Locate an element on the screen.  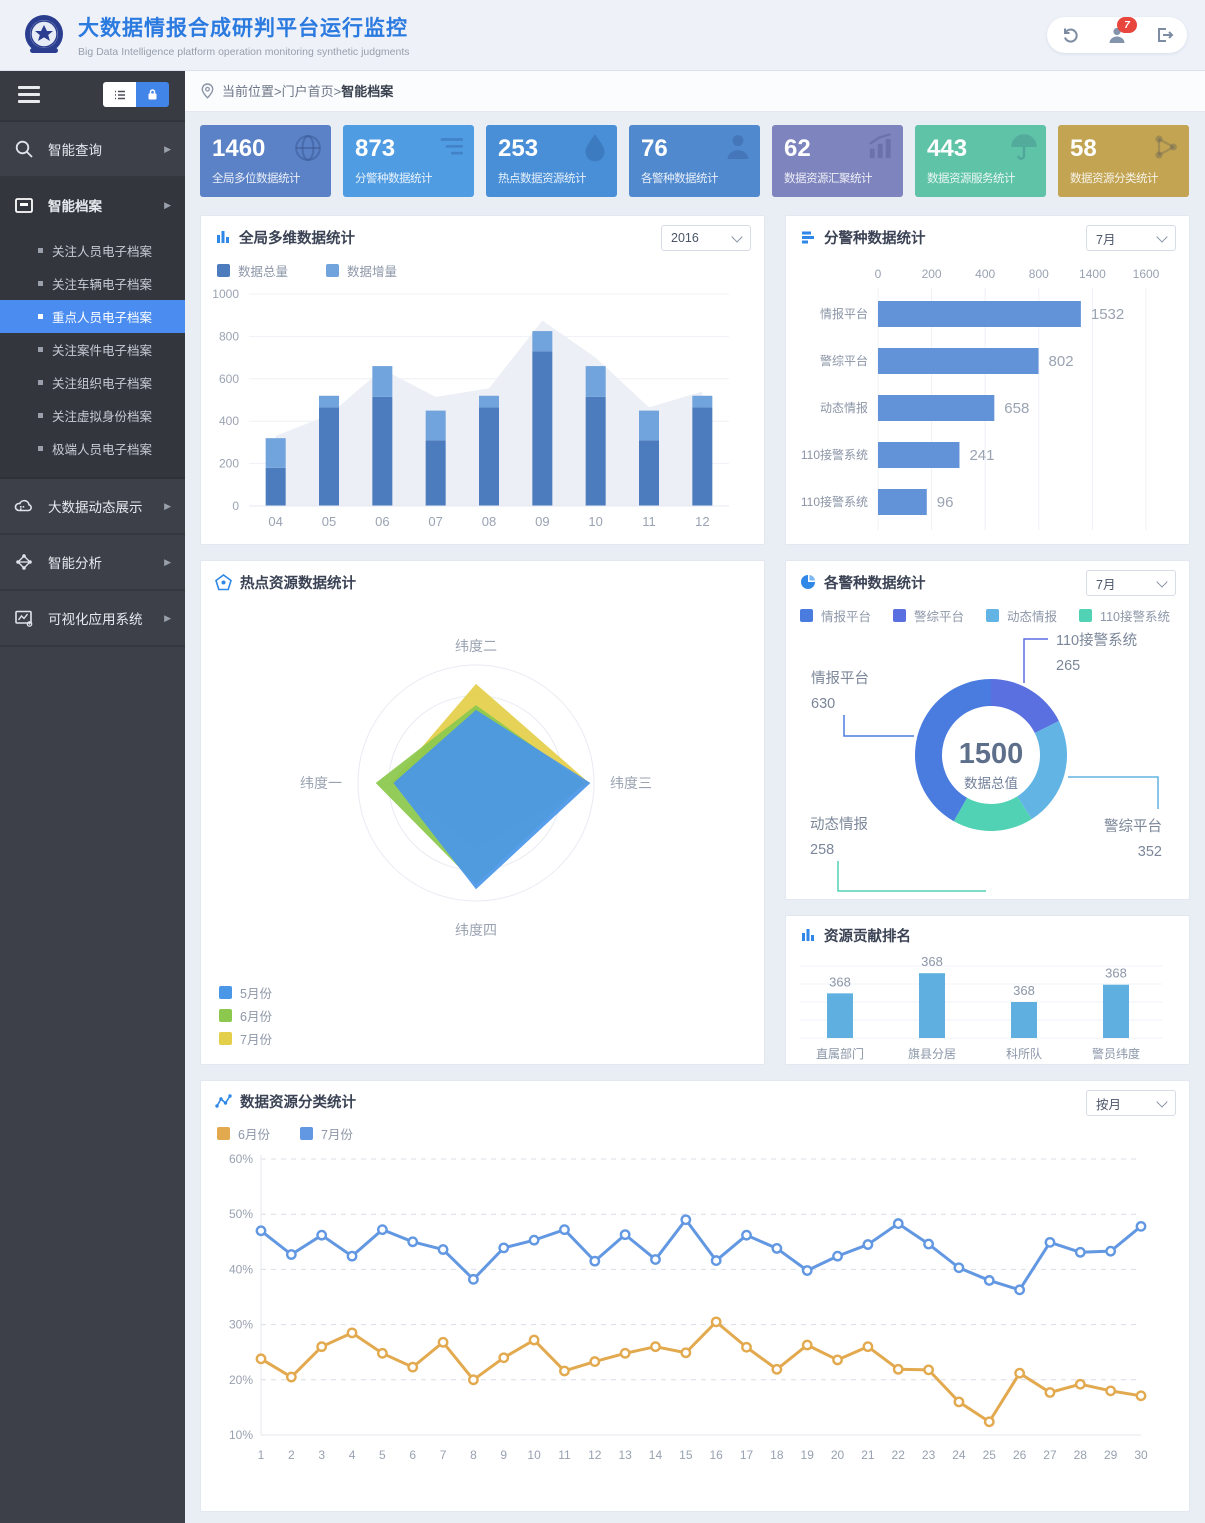
chart-text: 情报平台 is located at coordinates (840, 678).